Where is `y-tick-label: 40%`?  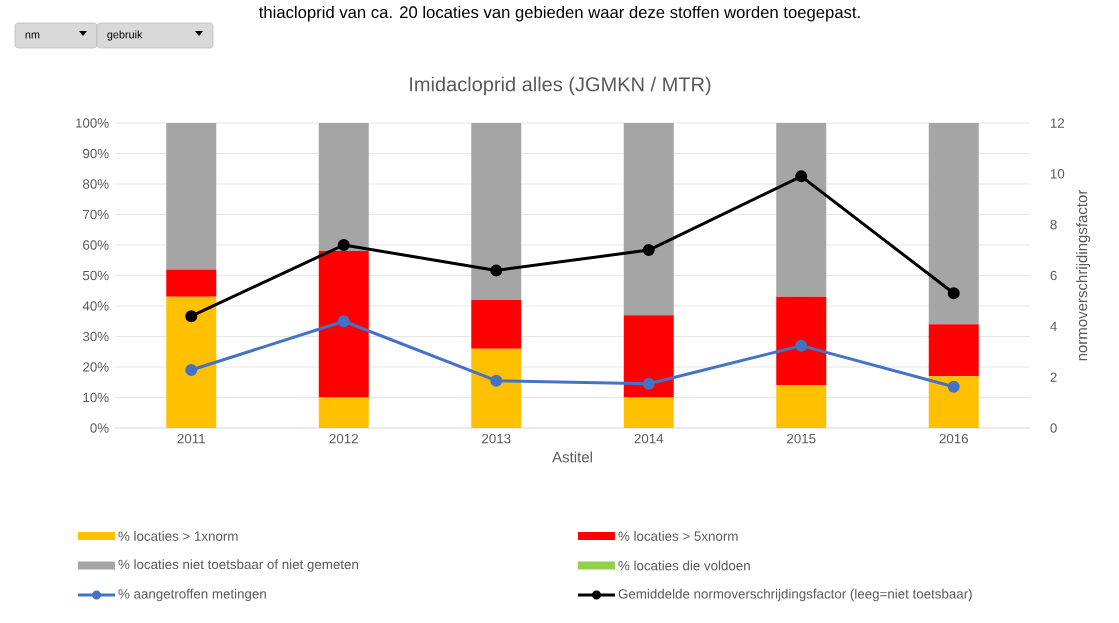
y-tick-label: 40% is located at coordinates (95, 306).